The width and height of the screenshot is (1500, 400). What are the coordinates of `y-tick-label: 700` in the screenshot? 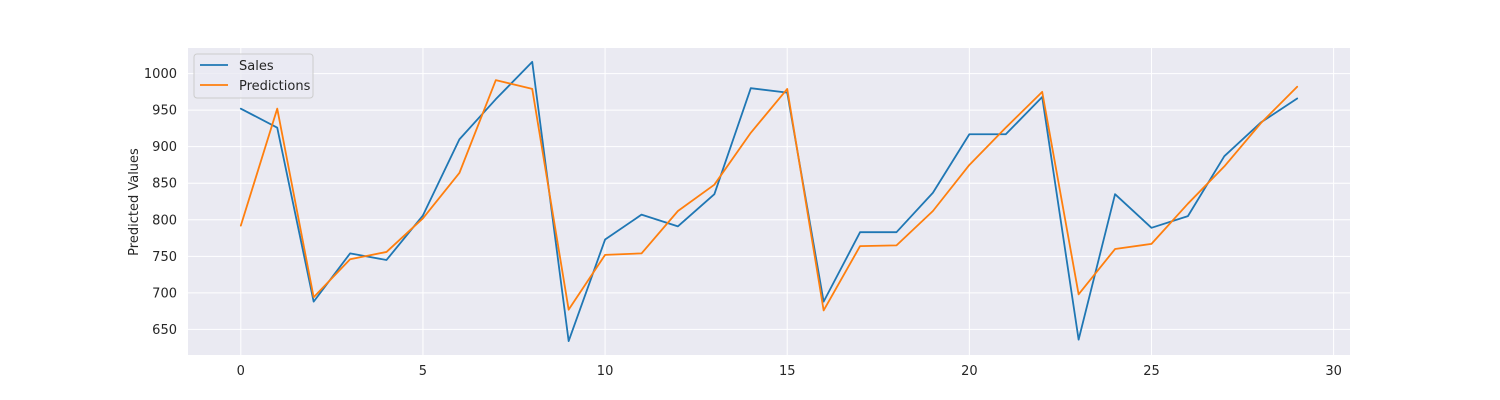 It's located at (164, 293).